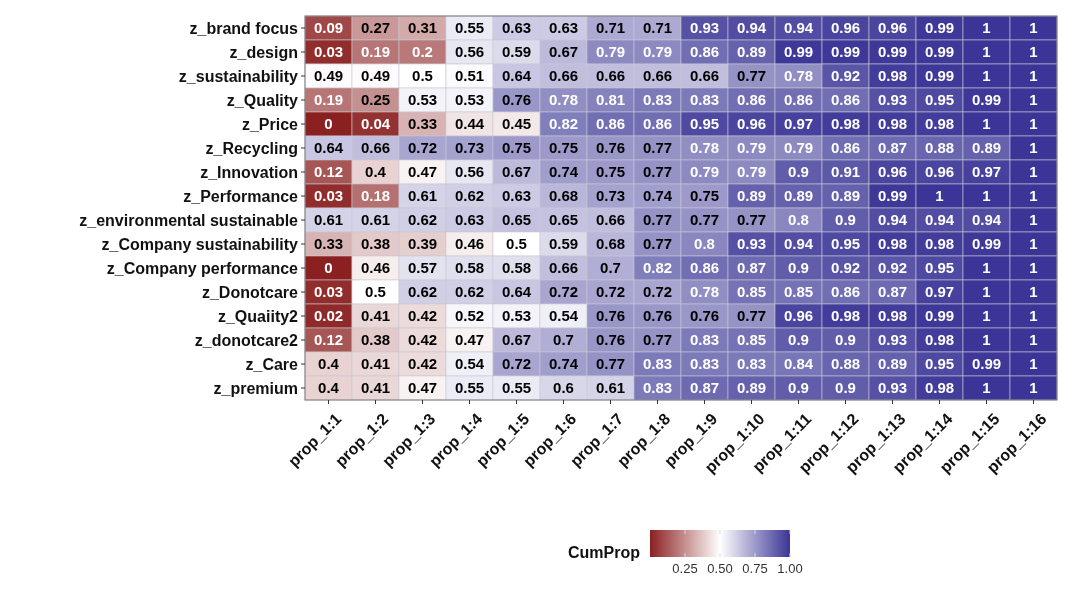 The image size is (1069, 599). Describe the element at coordinates (939, 340) in the screenshot. I see `data-label: 0.98` at that location.